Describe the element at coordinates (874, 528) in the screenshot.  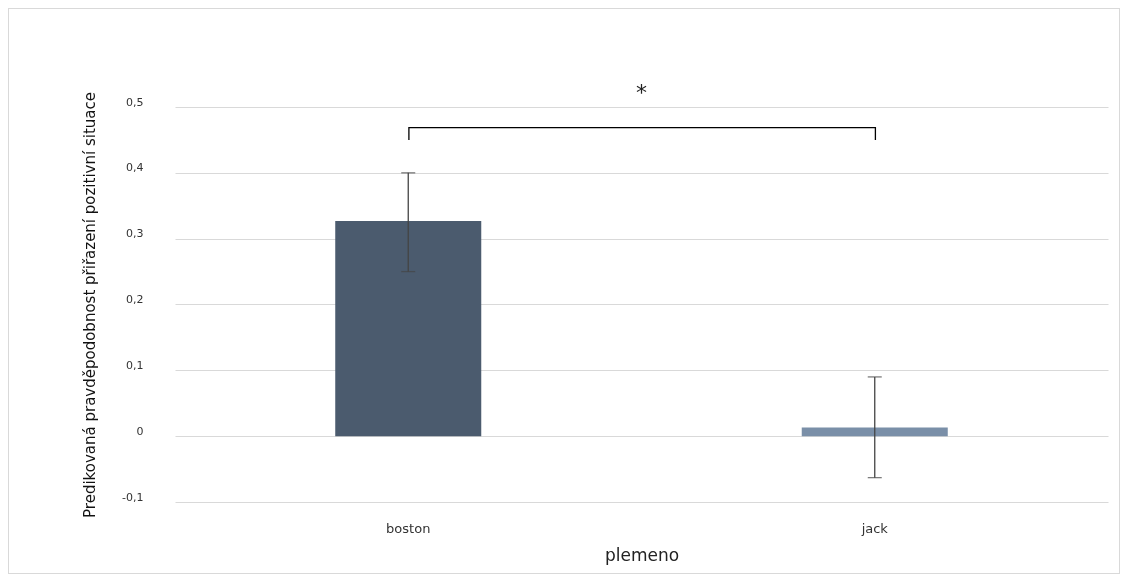
I see `x-tick-label: jack` at that location.